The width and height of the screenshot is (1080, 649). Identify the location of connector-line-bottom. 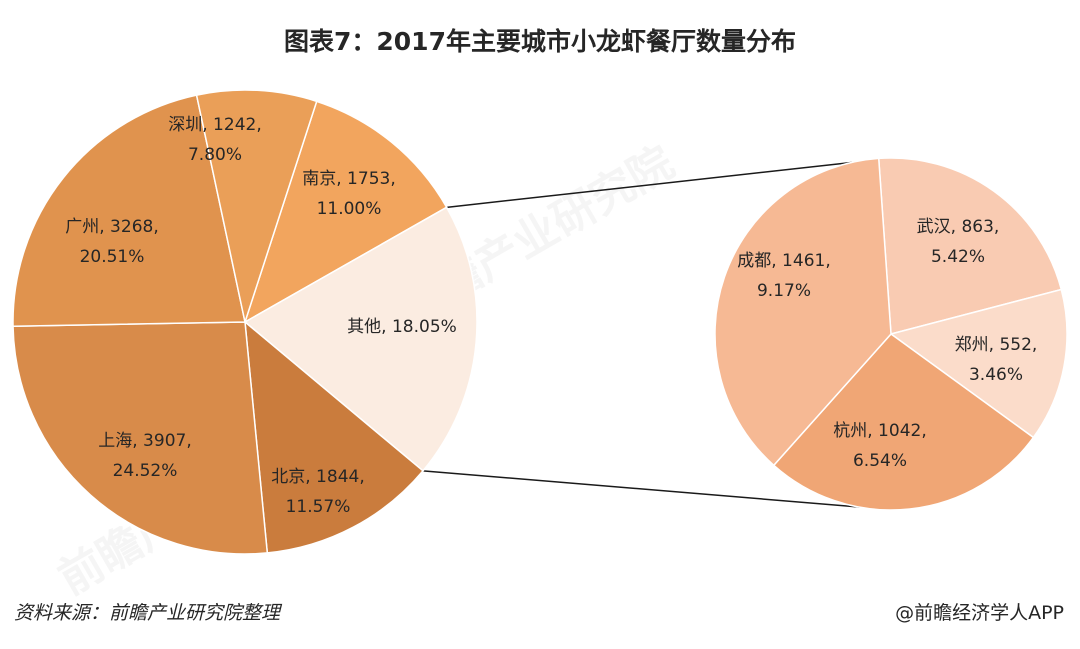
(653, 490).